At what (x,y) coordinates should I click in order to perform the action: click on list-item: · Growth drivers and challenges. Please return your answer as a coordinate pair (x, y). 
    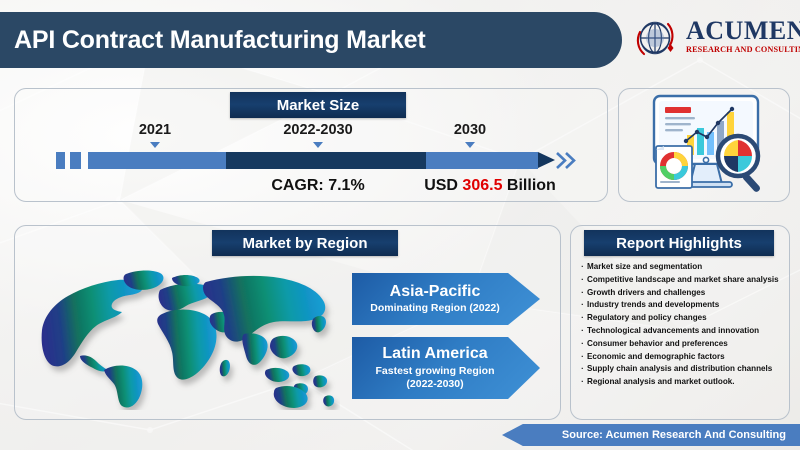
    Looking at the image, I should click on (681, 293).